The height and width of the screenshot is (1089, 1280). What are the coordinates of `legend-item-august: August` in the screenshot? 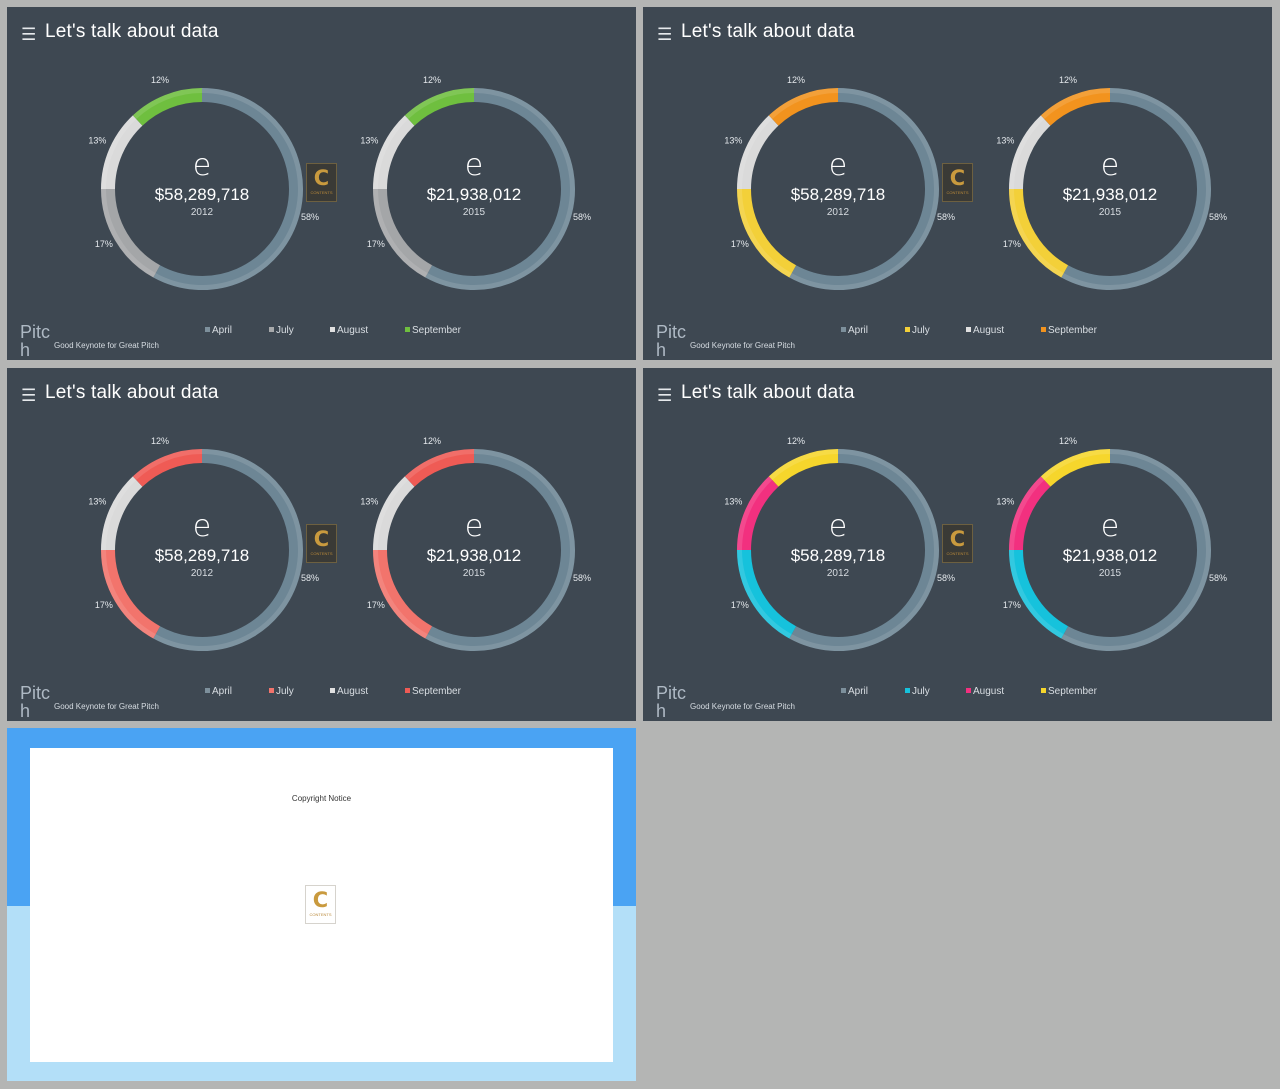 It's located at (349, 330).